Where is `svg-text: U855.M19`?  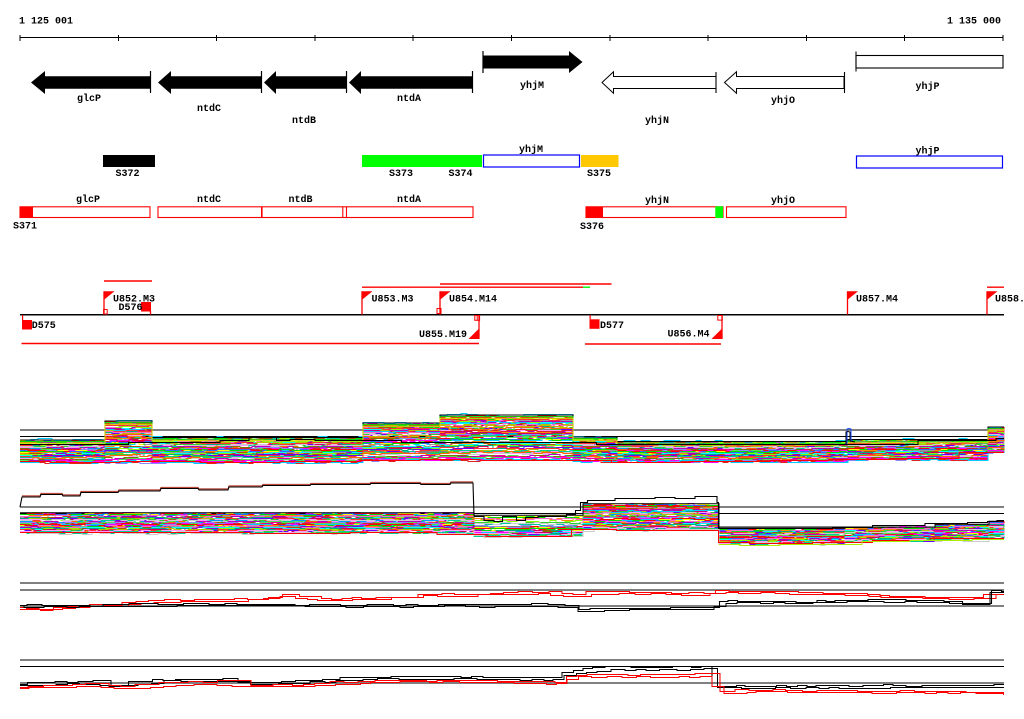
svg-text: U855.M19 is located at coordinates (443, 335).